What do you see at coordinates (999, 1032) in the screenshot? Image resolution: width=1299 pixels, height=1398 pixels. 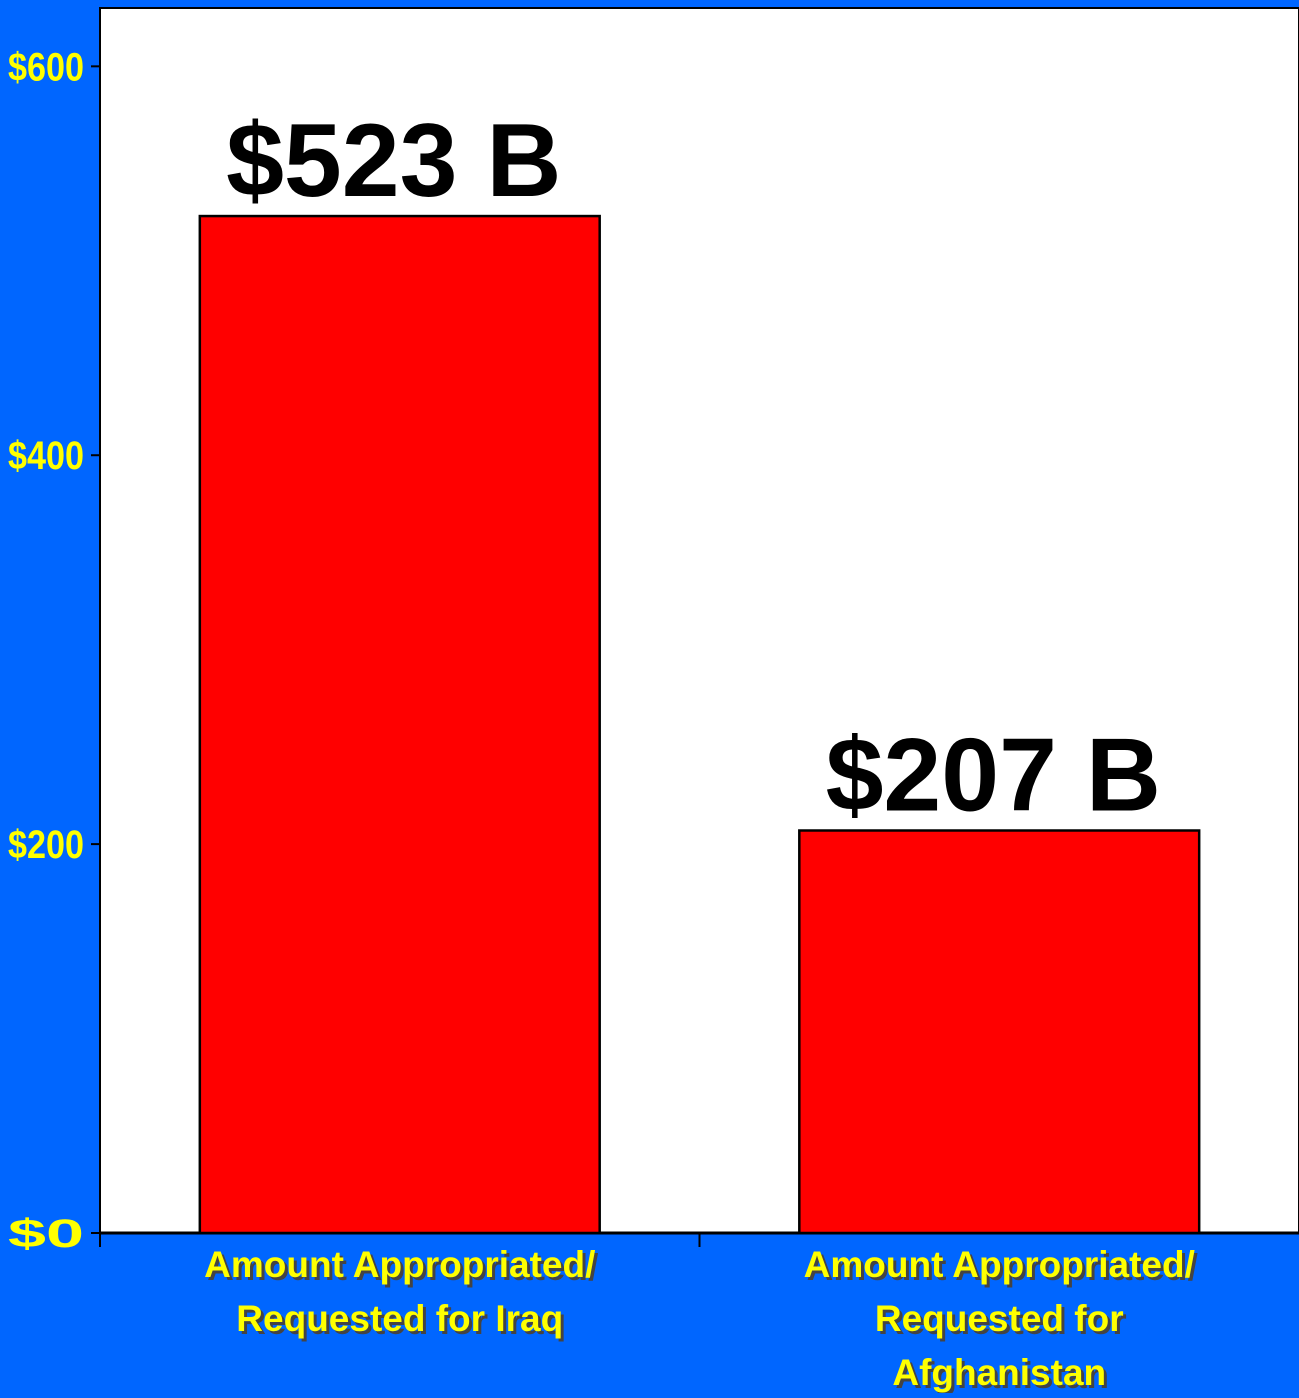 I see `bar` at bounding box center [999, 1032].